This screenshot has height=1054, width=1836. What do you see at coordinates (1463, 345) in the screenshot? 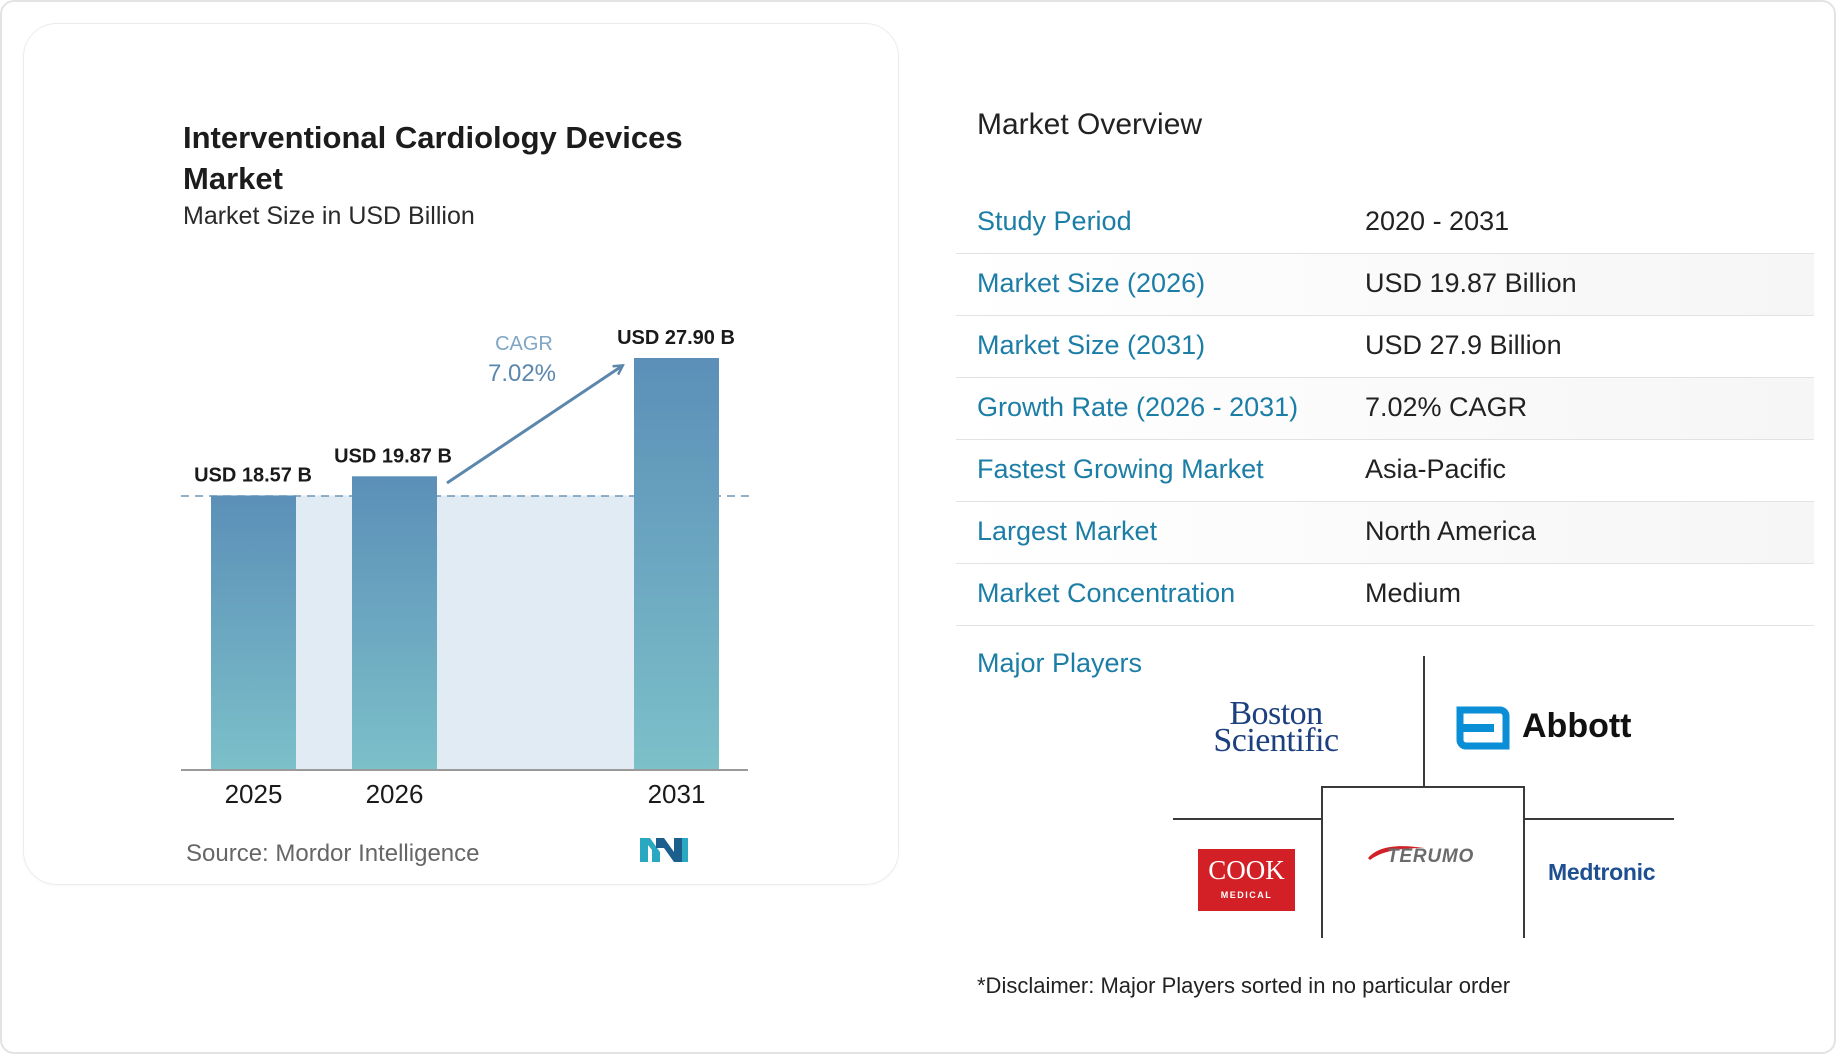
I see `row-value: USD 27.9 Billion` at bounding box center [1463, 345].